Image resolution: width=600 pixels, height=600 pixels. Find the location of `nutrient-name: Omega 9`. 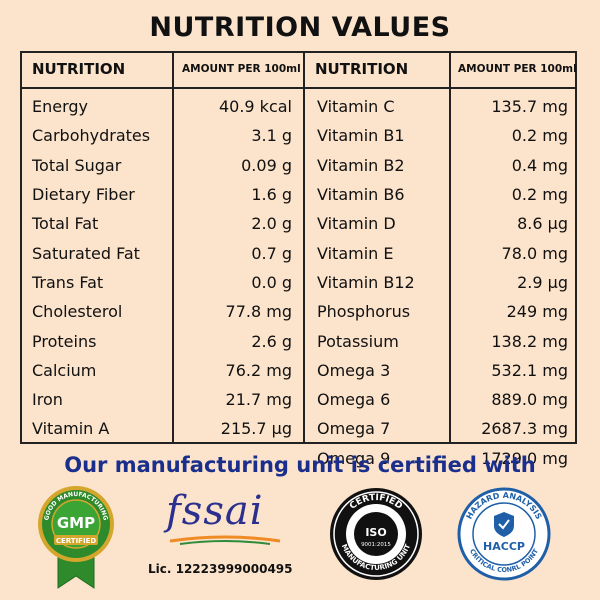

nutrient-name: Omega 9 is located at coordinates (354, 458).